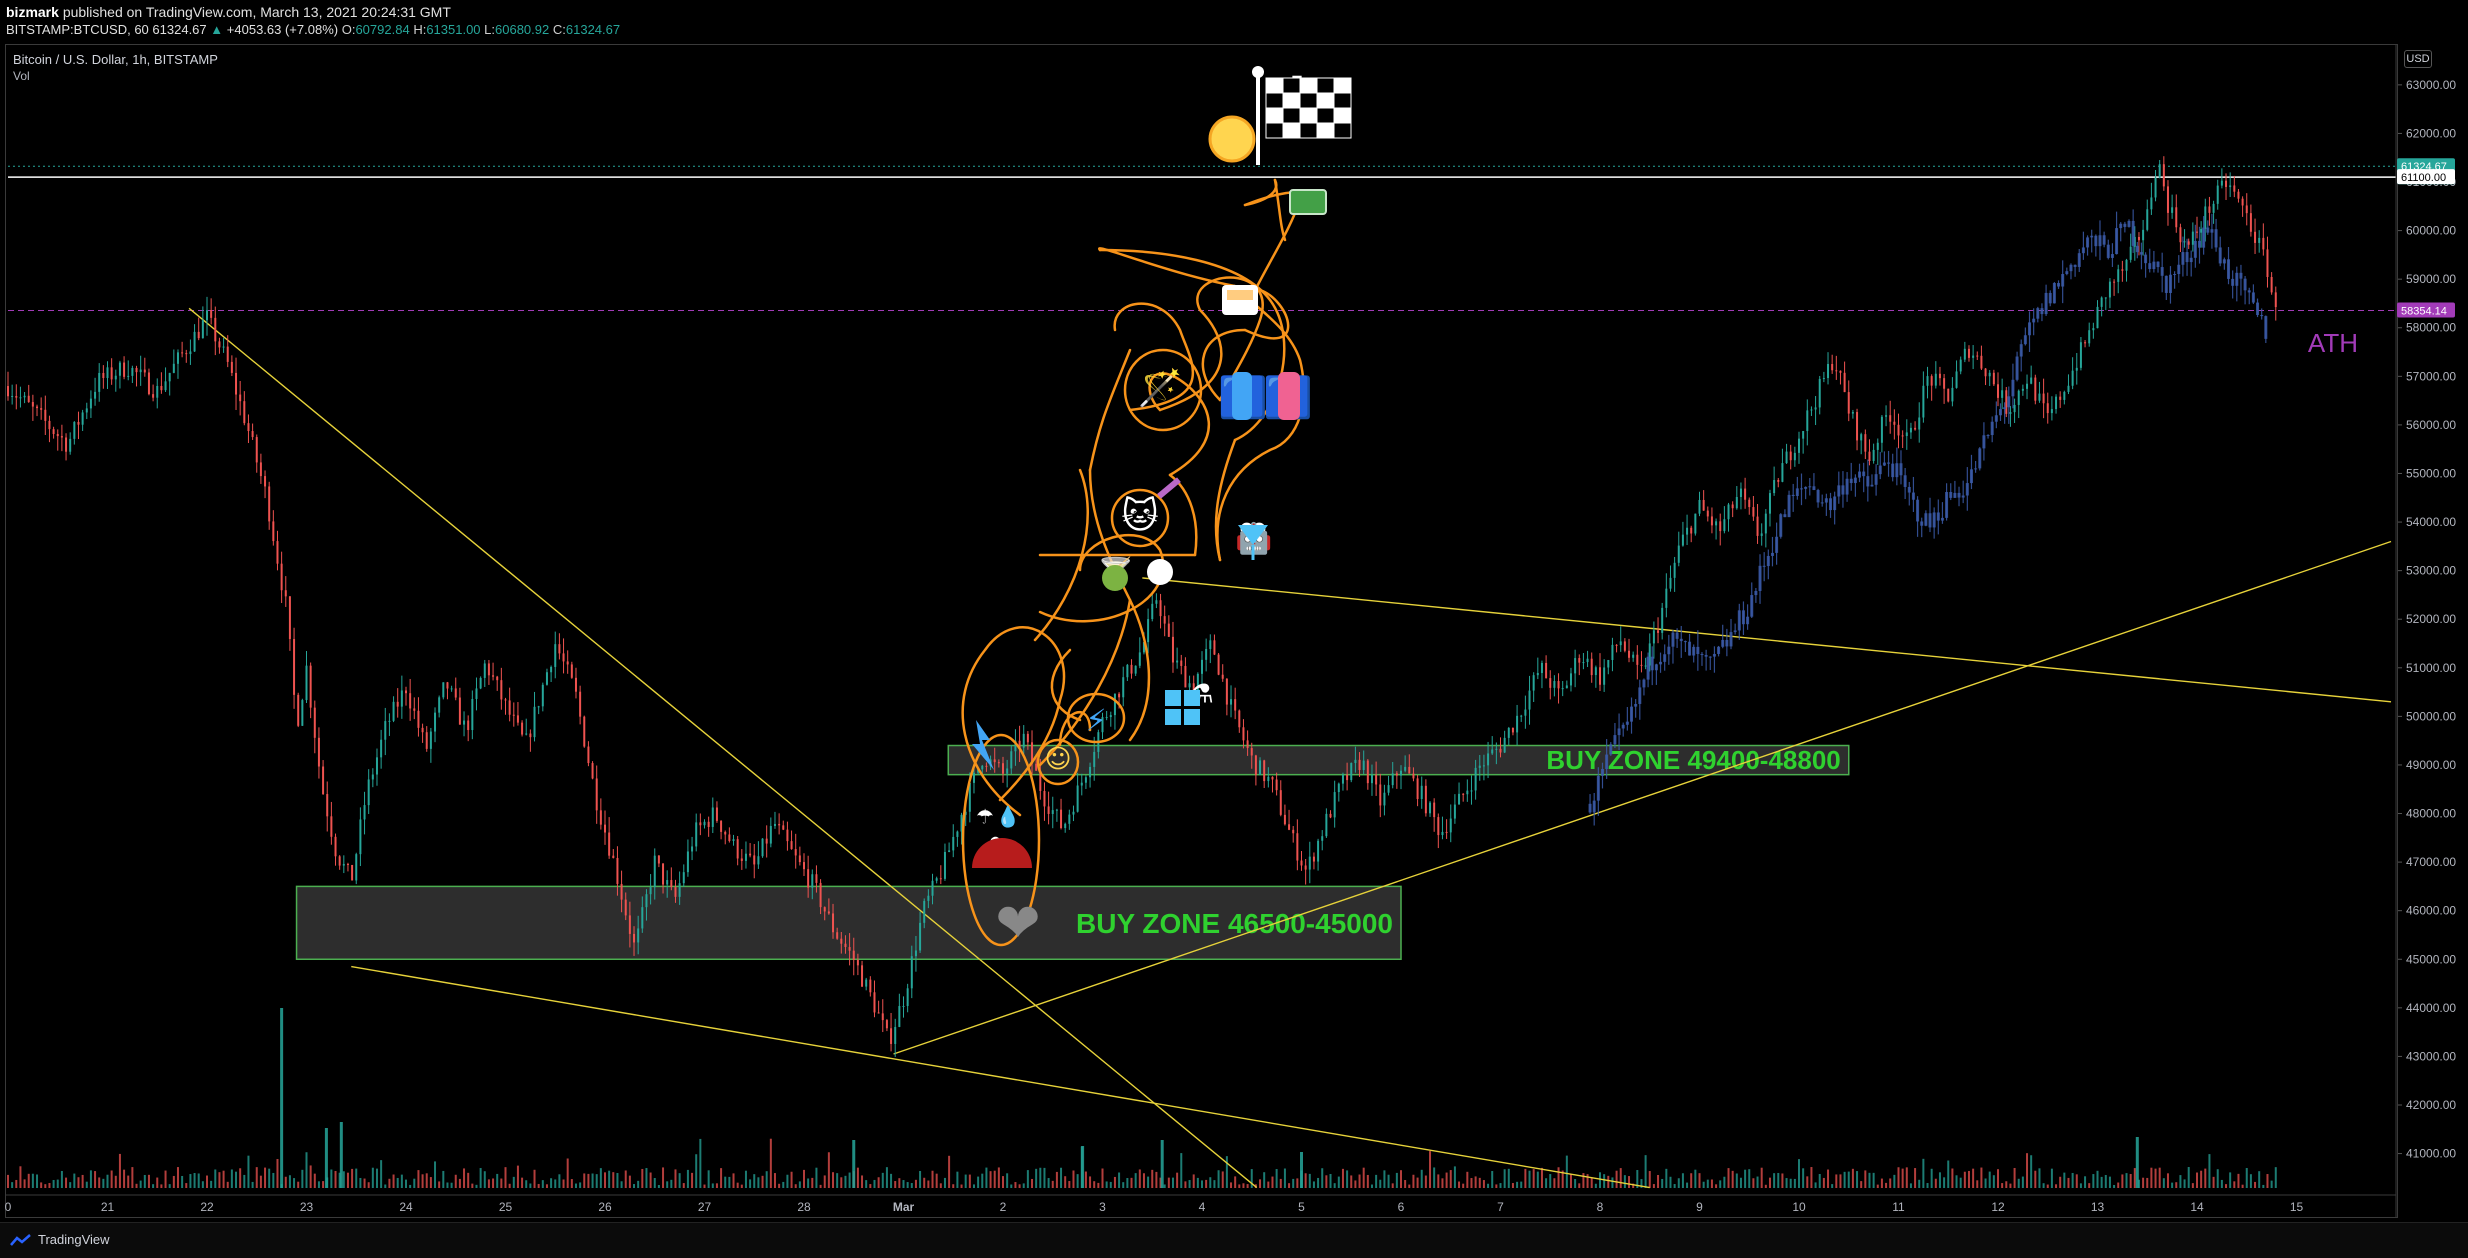 The image size is (2468, 1258). I want to click on x-tick-label: Mar, so click(904, 1207).